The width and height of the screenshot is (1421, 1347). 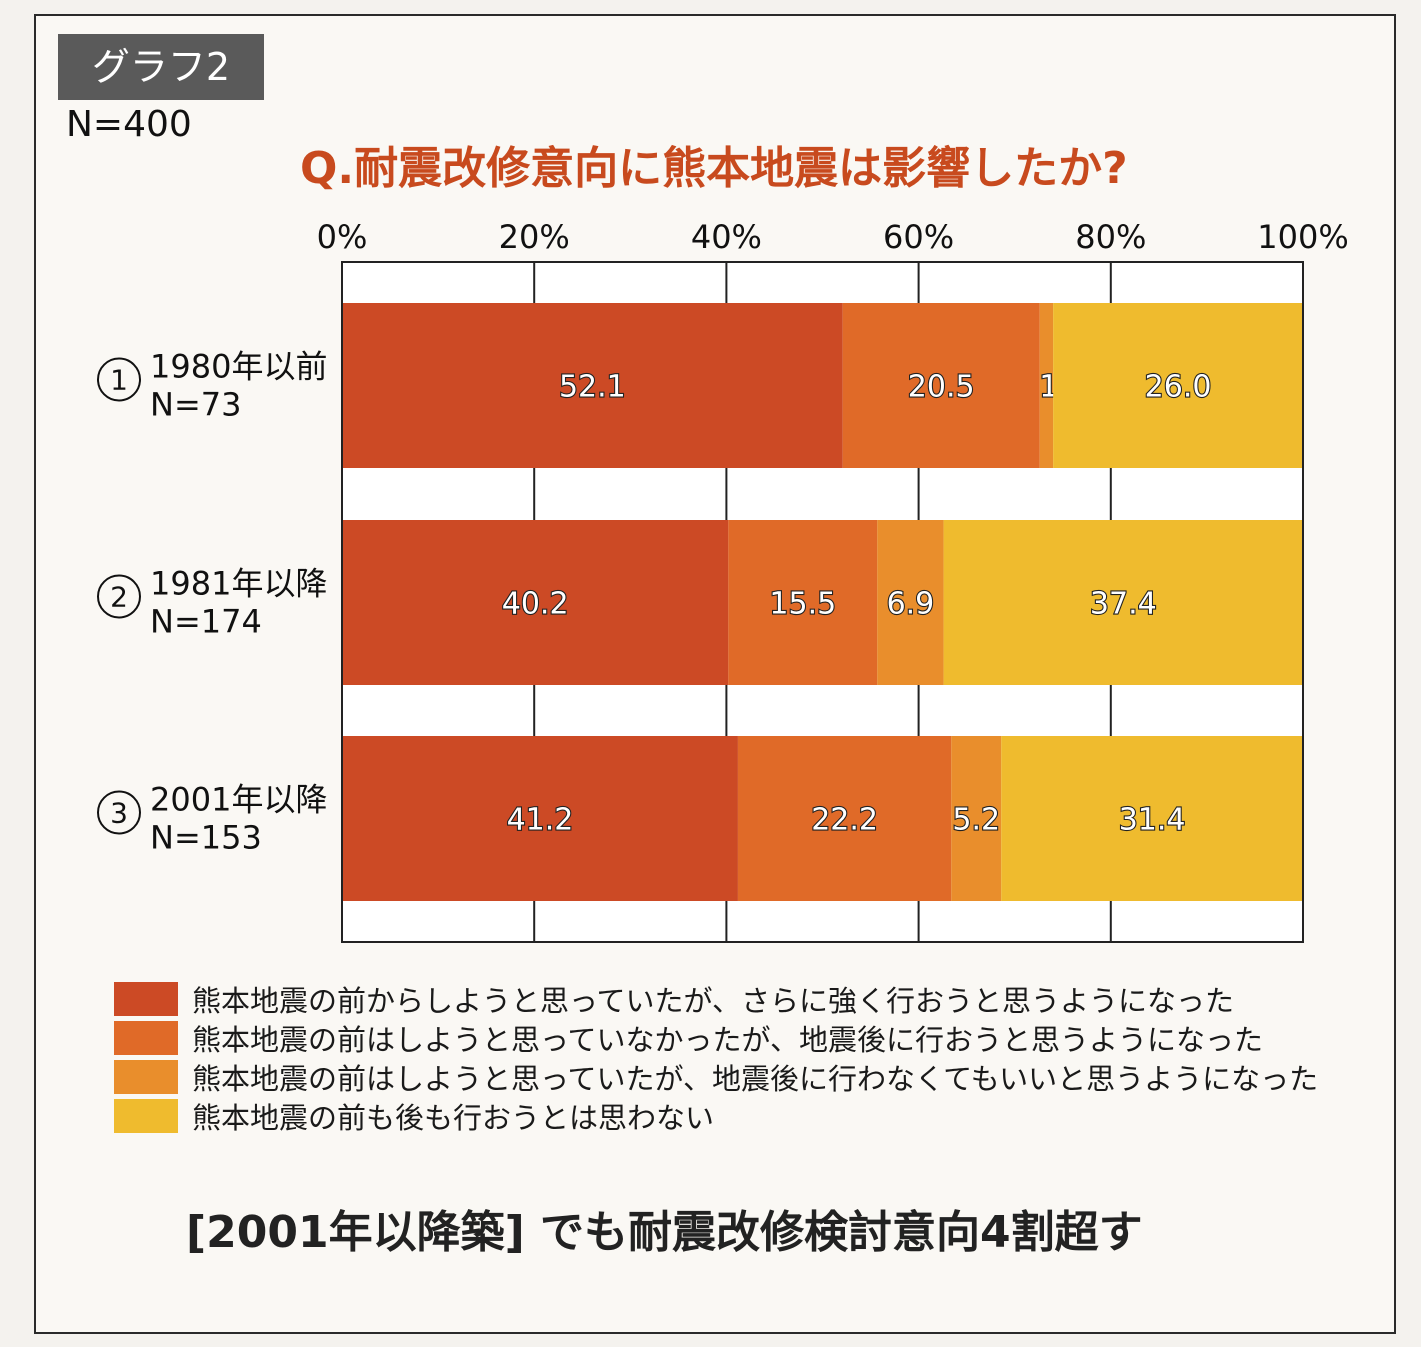 What do you see at coordinates (755, 1078) in the screenshot?
I see `legend-label: 熊本地震の前はしようと思っていたが、地震後に行わなくてもいいと思うようになった` at bounding box center [755, 1078].